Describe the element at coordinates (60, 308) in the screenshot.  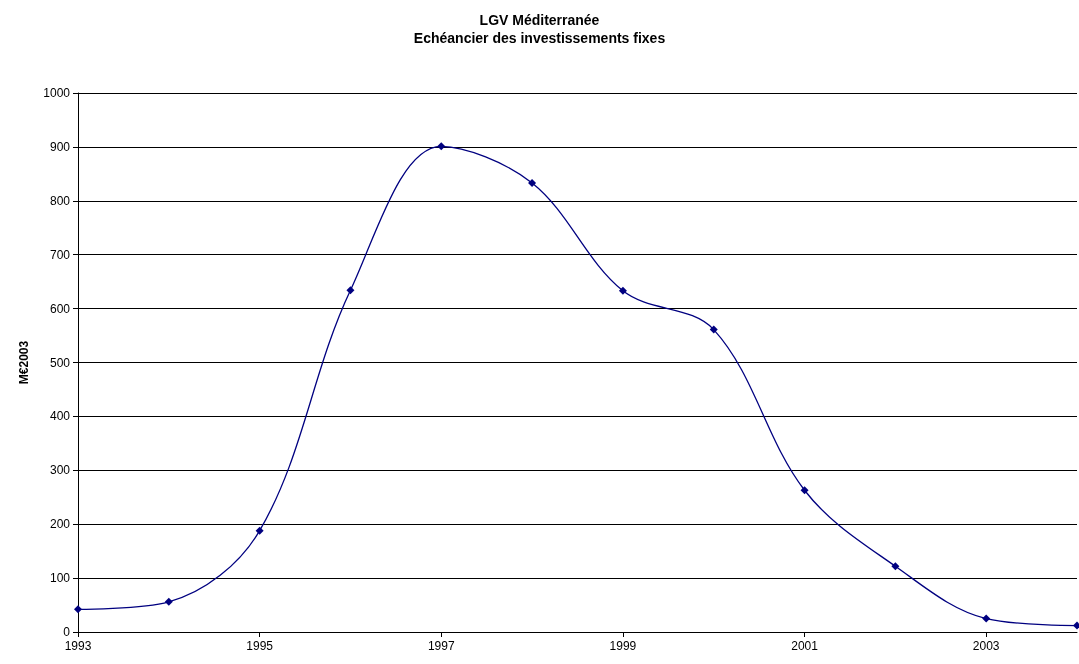
I see `y-tick-label: 600` at that location.